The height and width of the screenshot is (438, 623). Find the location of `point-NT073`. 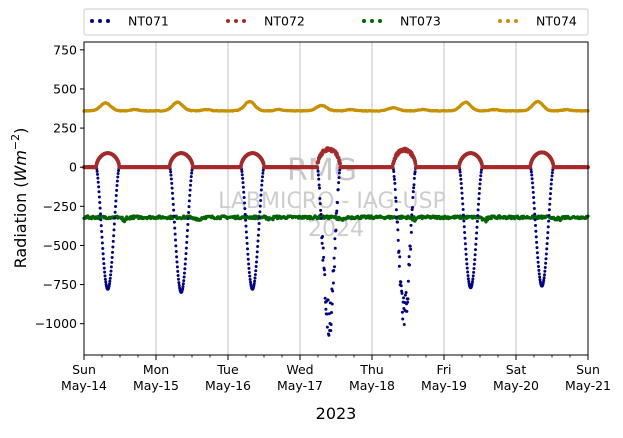

point-NT073 is located at coordinates (122, 217).